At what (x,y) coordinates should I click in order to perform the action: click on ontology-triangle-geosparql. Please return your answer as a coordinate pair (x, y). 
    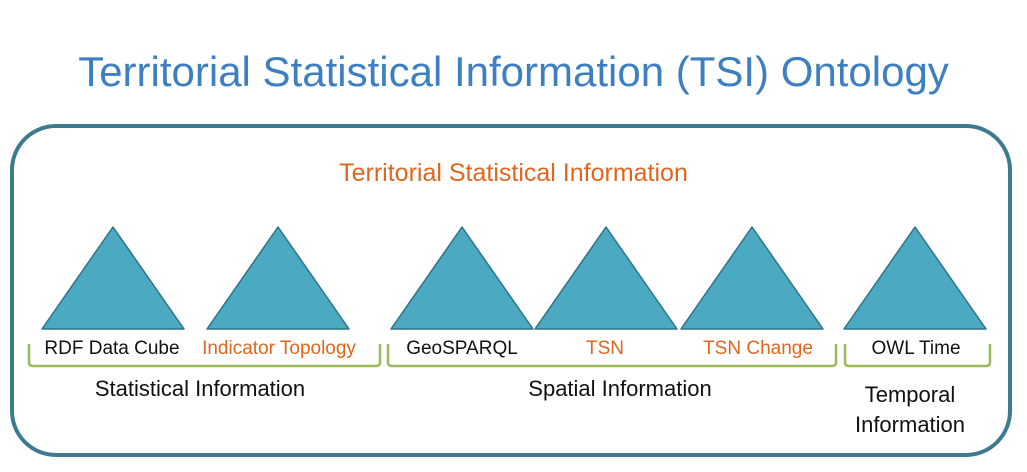
    Looking at the image, I should click on (462, 278).